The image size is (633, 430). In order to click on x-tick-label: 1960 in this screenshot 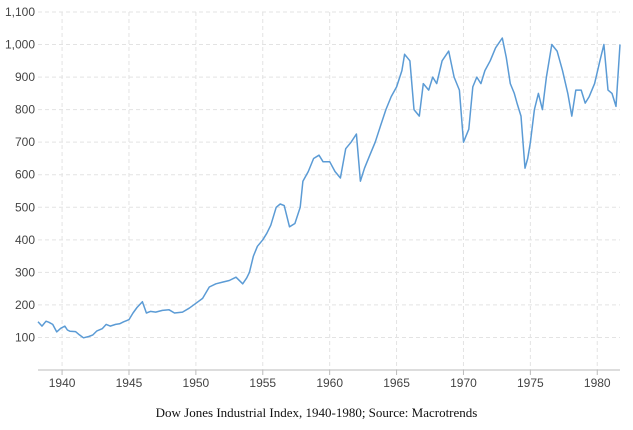, I will do `click(329, 383)`.